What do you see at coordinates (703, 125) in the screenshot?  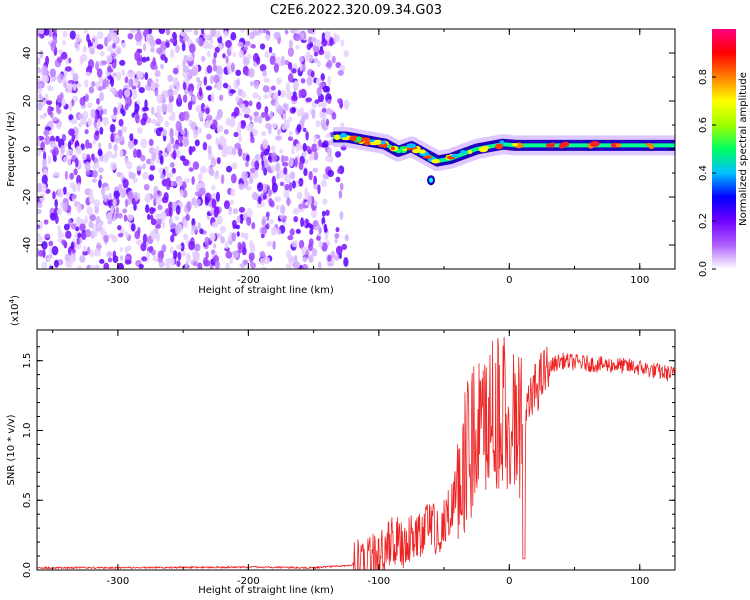 I see `colorbar-tick-label: 0.6` at bounding box center [703, 125].